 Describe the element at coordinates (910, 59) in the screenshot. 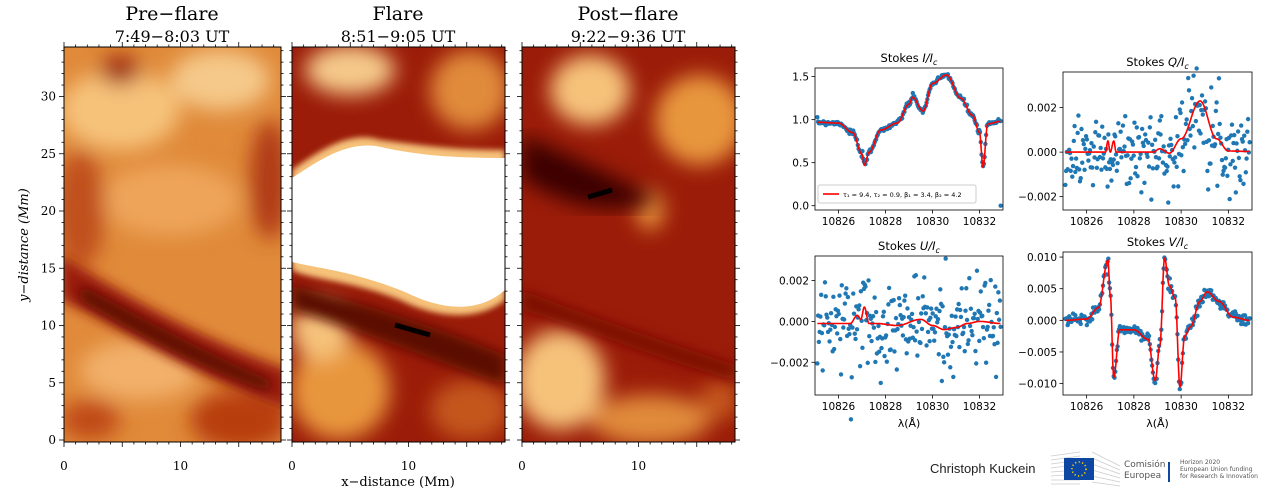

I see `stokes-title: Stokes I/Ic` at that location.